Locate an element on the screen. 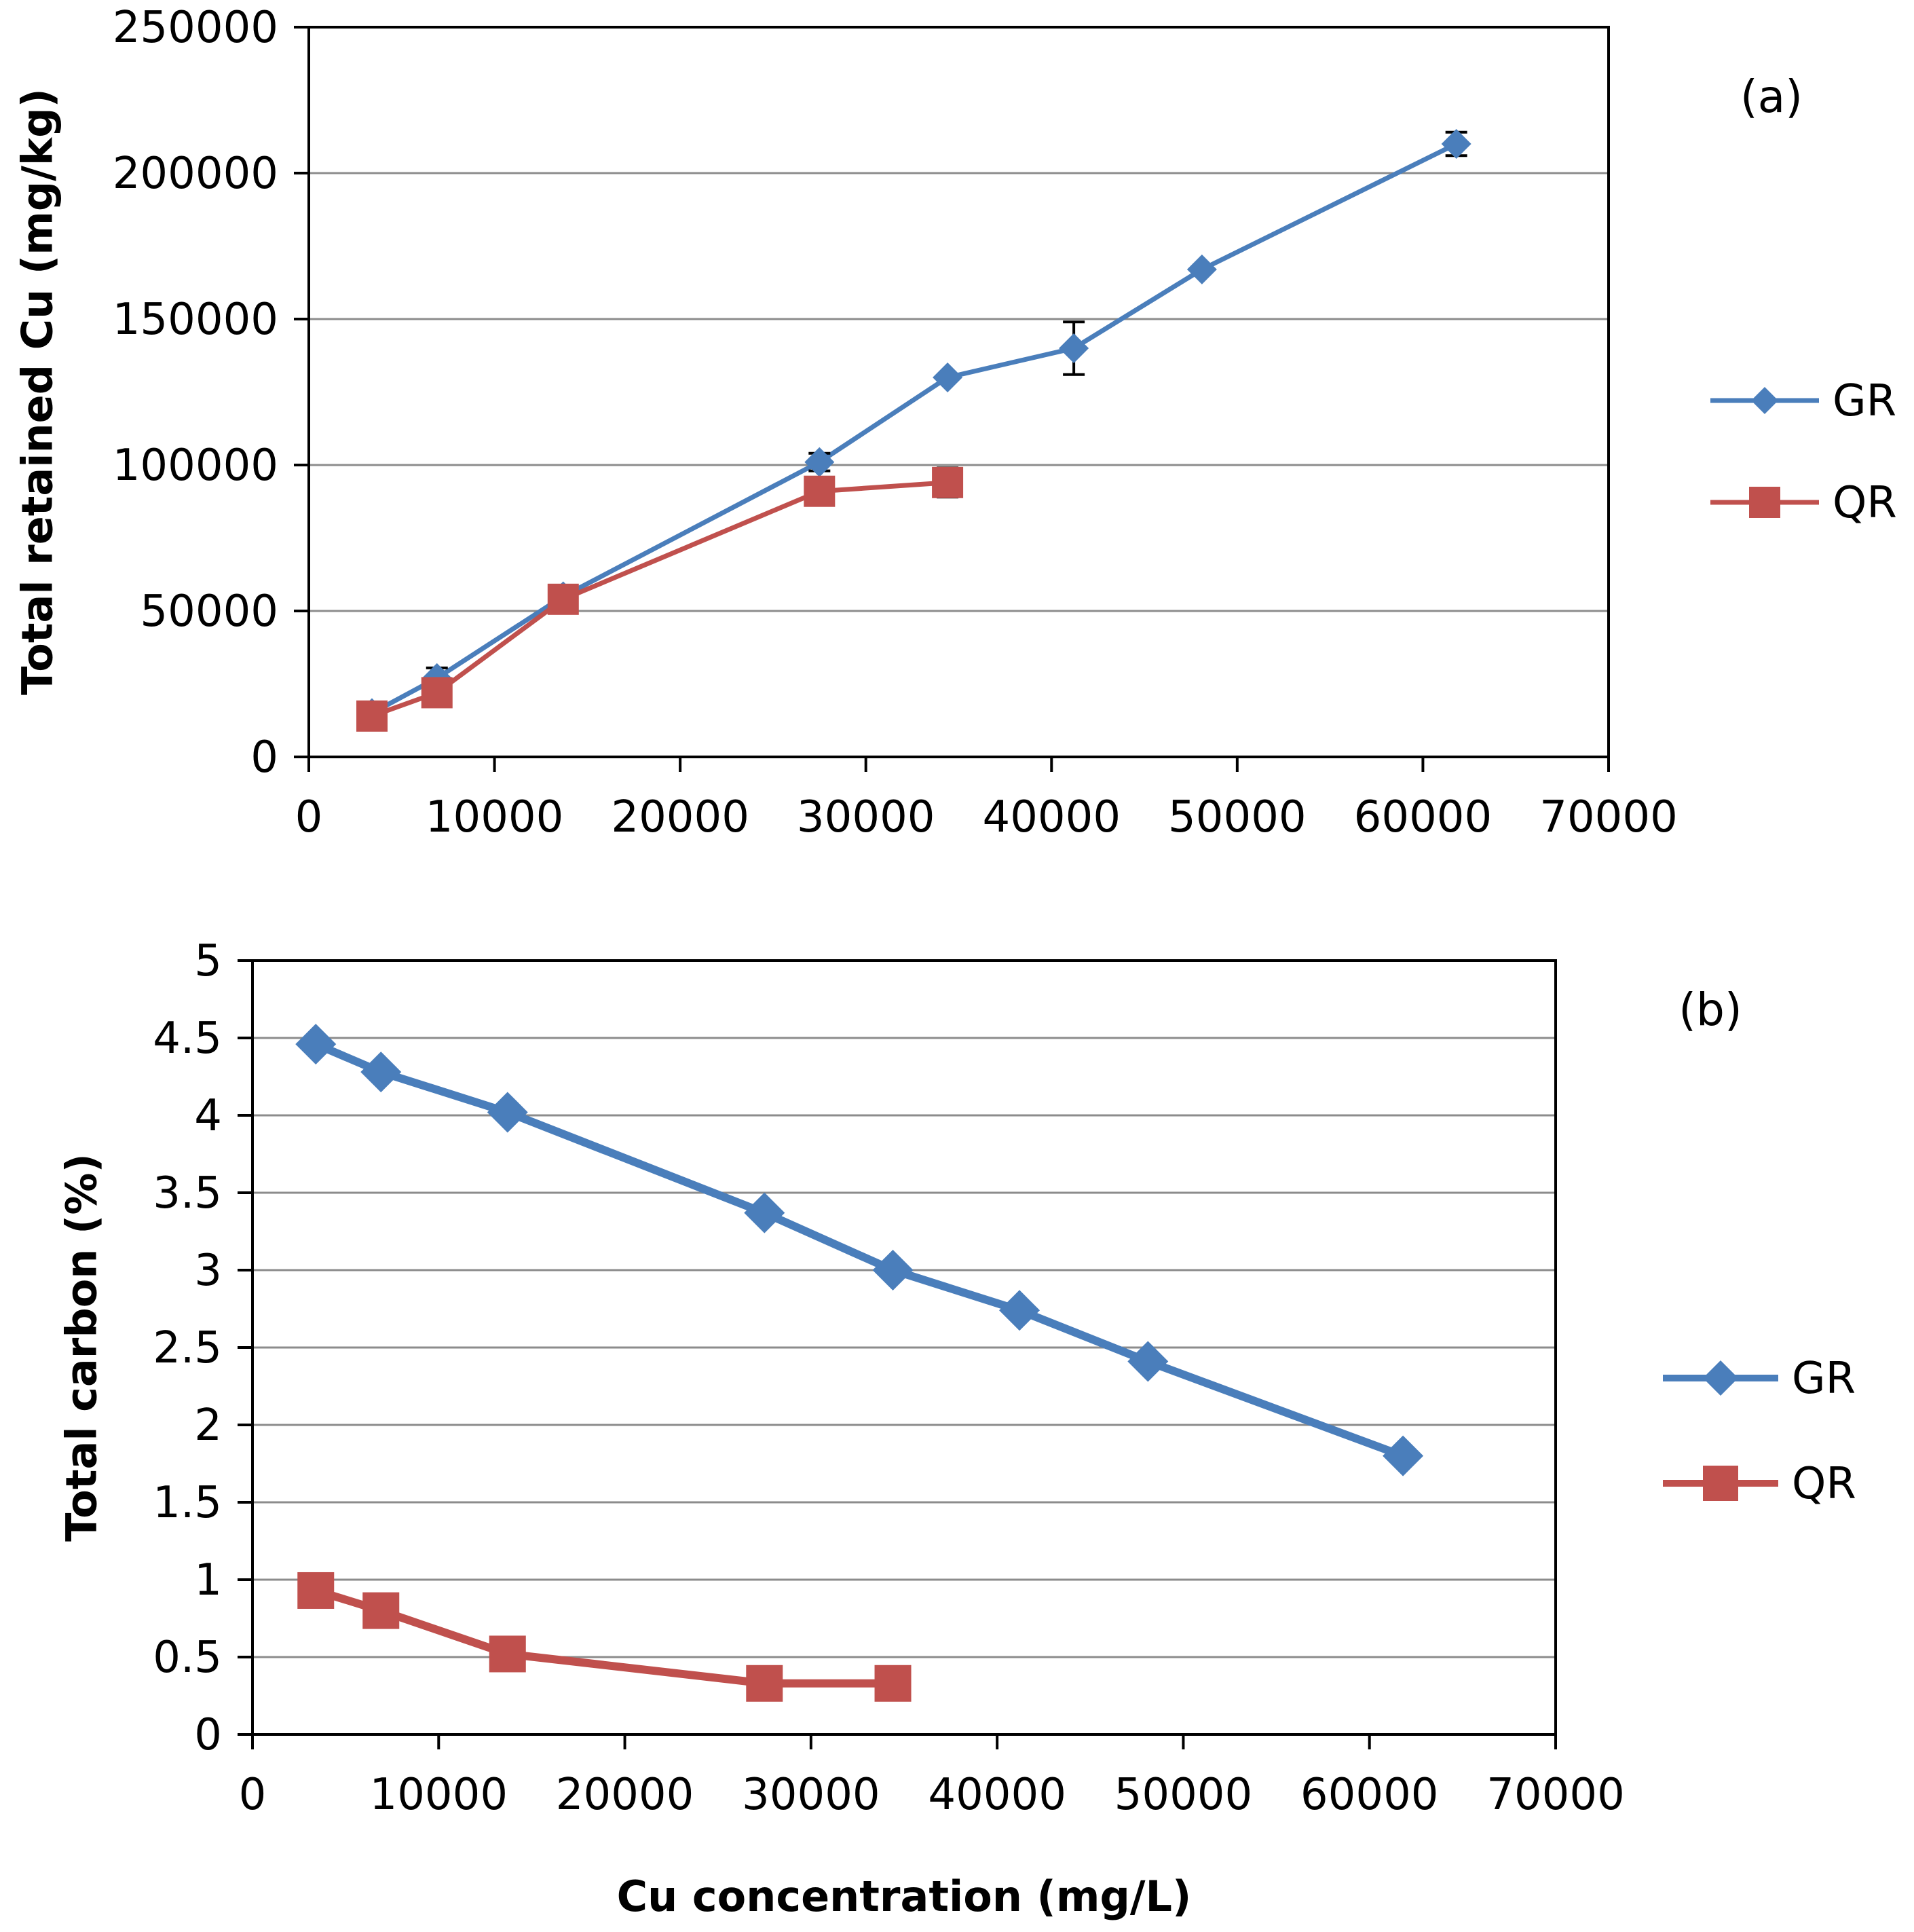  x-axis-title: Cu concentration (mg/L) is located at coordinates (904, 1896).